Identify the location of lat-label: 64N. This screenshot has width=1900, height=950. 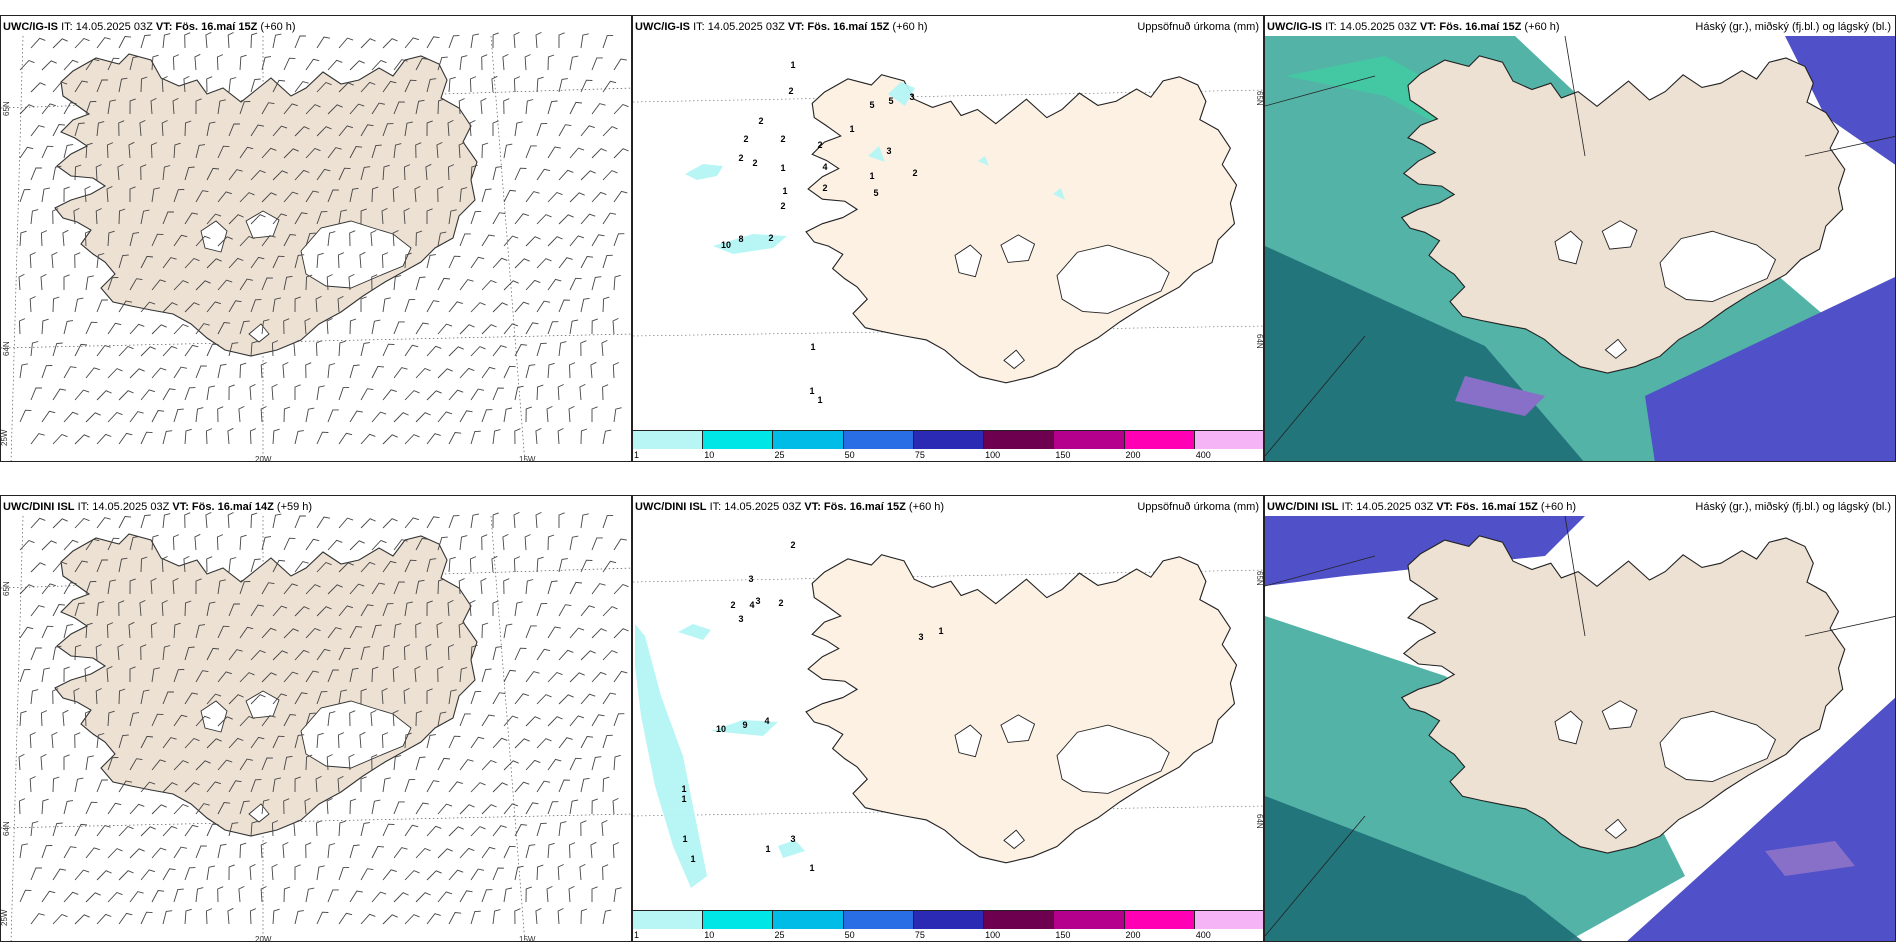
(1259, 341).